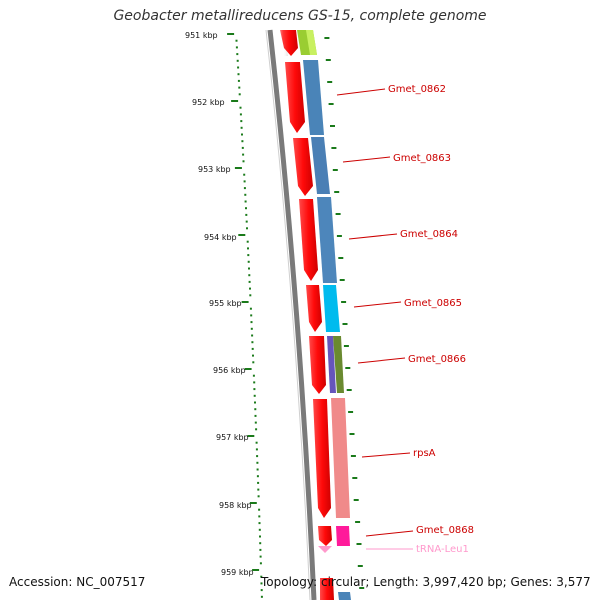 Image resolution: width=600 pixels, height=600 pixels. I want to click on forward-cds-track, so click(306, 315).